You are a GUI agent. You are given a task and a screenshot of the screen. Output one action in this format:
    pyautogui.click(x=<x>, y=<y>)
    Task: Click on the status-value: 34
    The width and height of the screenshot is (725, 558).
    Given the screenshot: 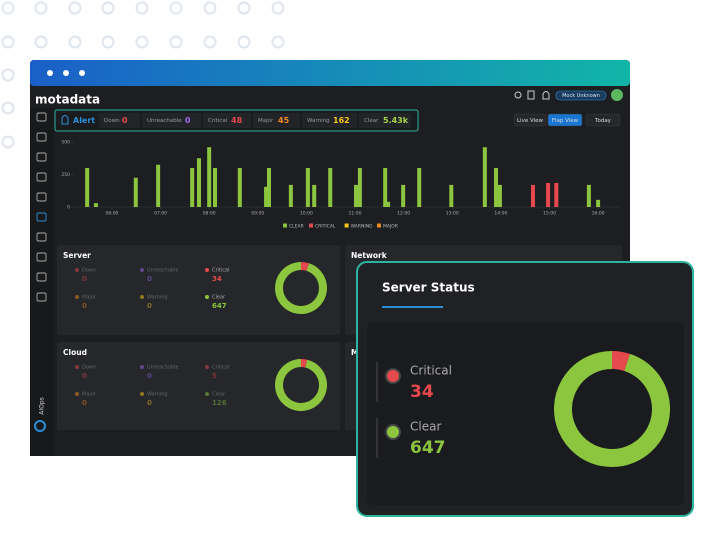 What is the action you would take?
    pyautogui.click(x=217, y=279)
    